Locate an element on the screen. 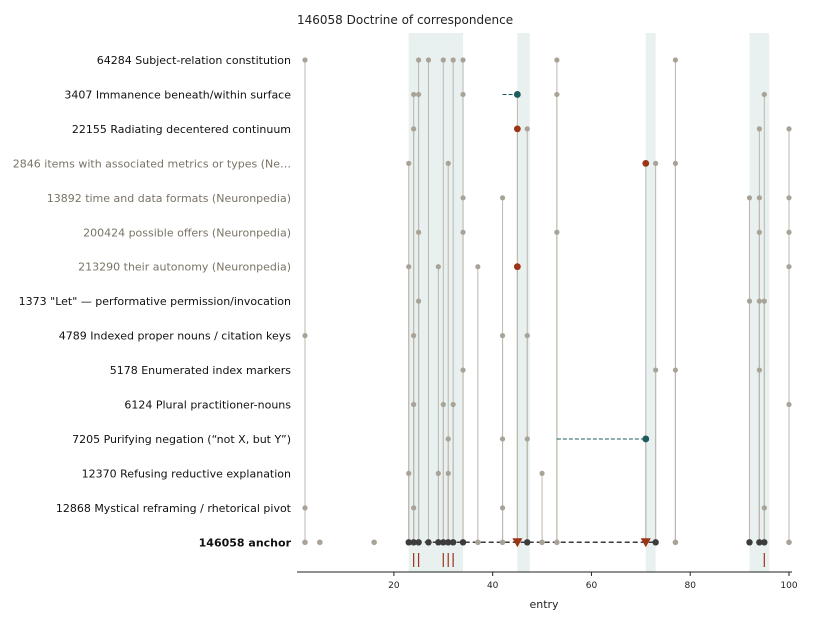 This screenshot has height=627, width=814. row-label: 7205 Purifying negation (“not X, but Y”) is located at coordinates (181, 439).